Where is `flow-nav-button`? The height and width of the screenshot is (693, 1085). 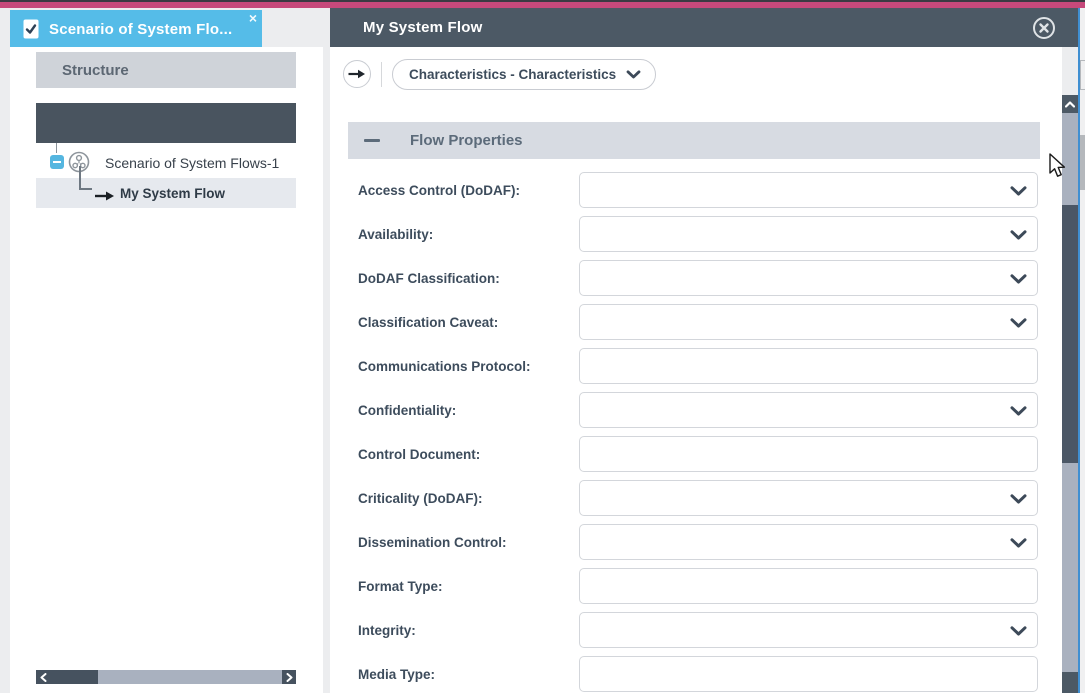 flow-nav-button is located at coordinates (357, 74).